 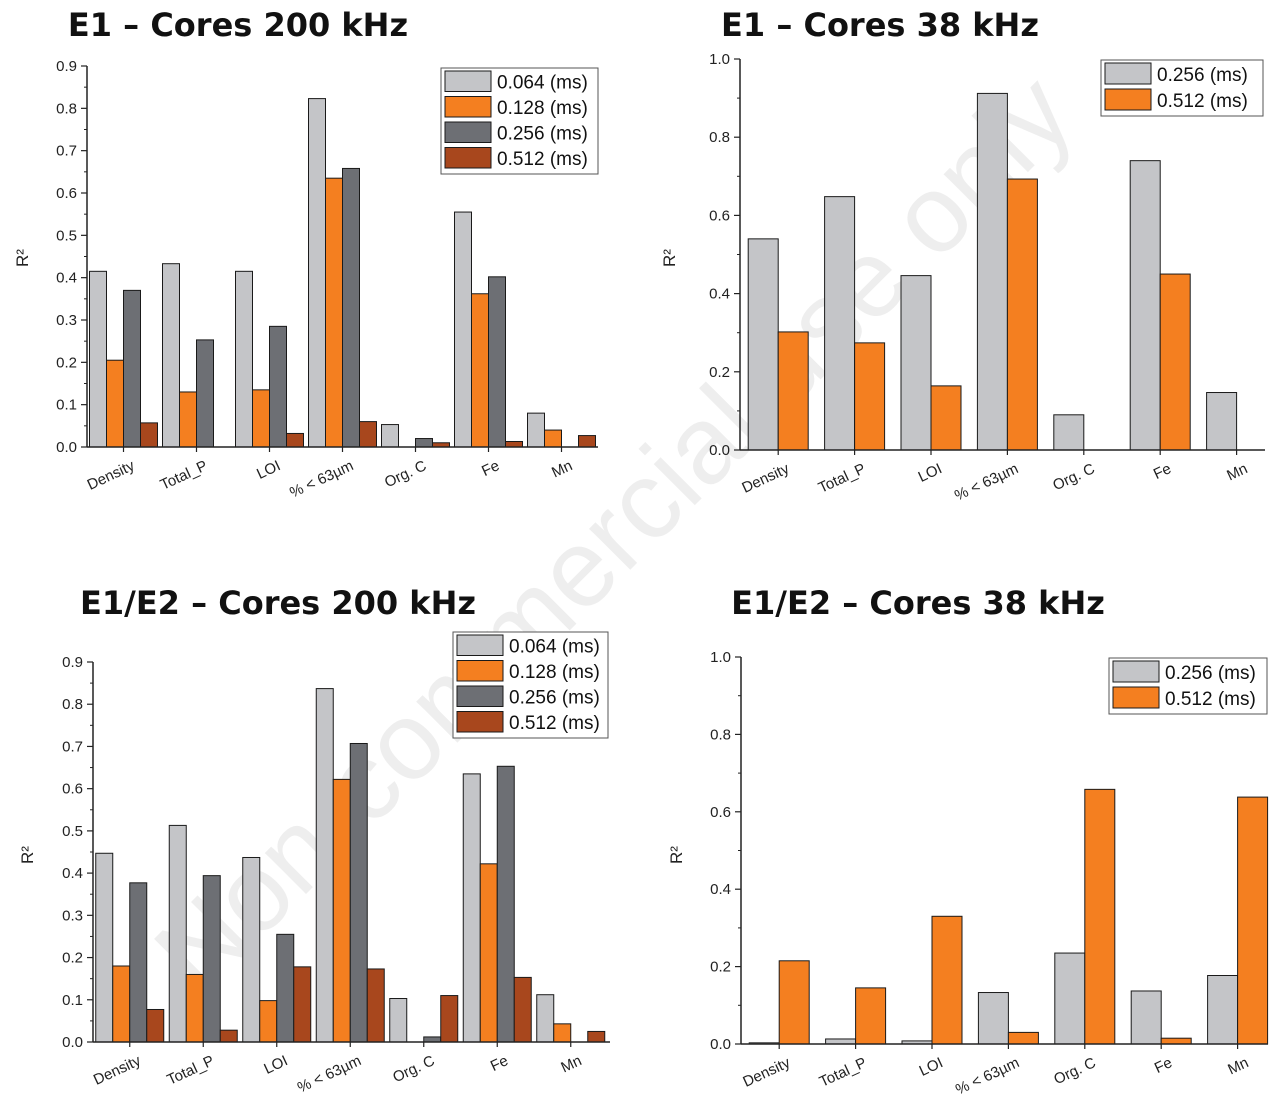 I want to click on y-tick-label: 0.5, so click(x=66, y=235).